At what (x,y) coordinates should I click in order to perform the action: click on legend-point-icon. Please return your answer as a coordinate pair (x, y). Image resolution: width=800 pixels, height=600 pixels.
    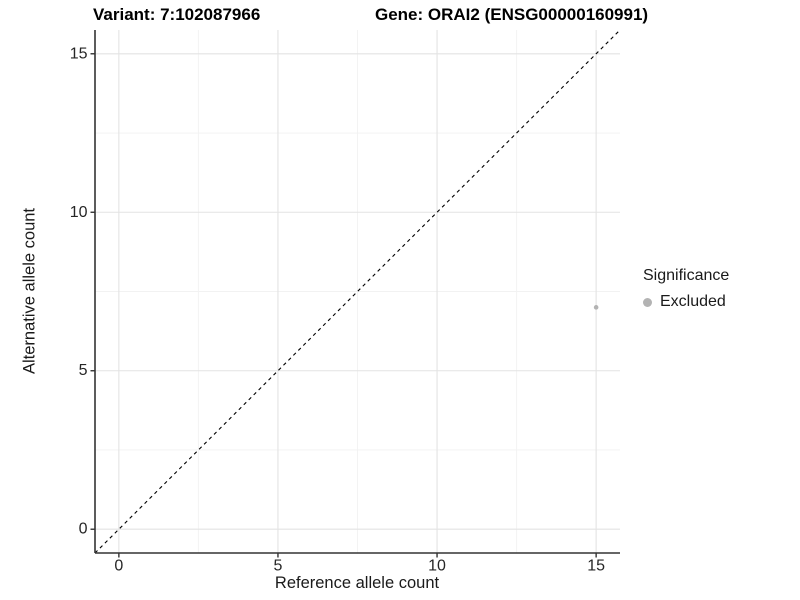
    Looking at the image, I should click on (647, 302).